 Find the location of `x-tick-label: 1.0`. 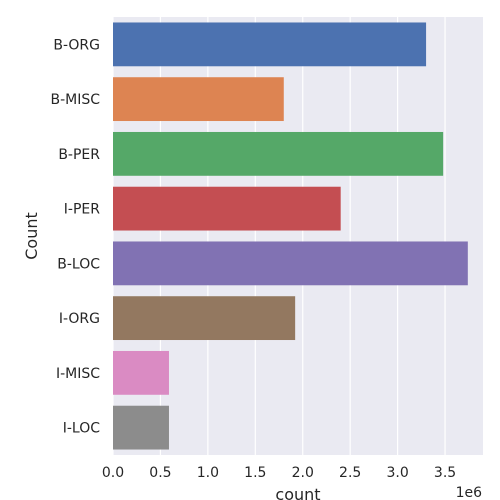

x-tick-label: 1.0 is located at coordinates (208, 473).